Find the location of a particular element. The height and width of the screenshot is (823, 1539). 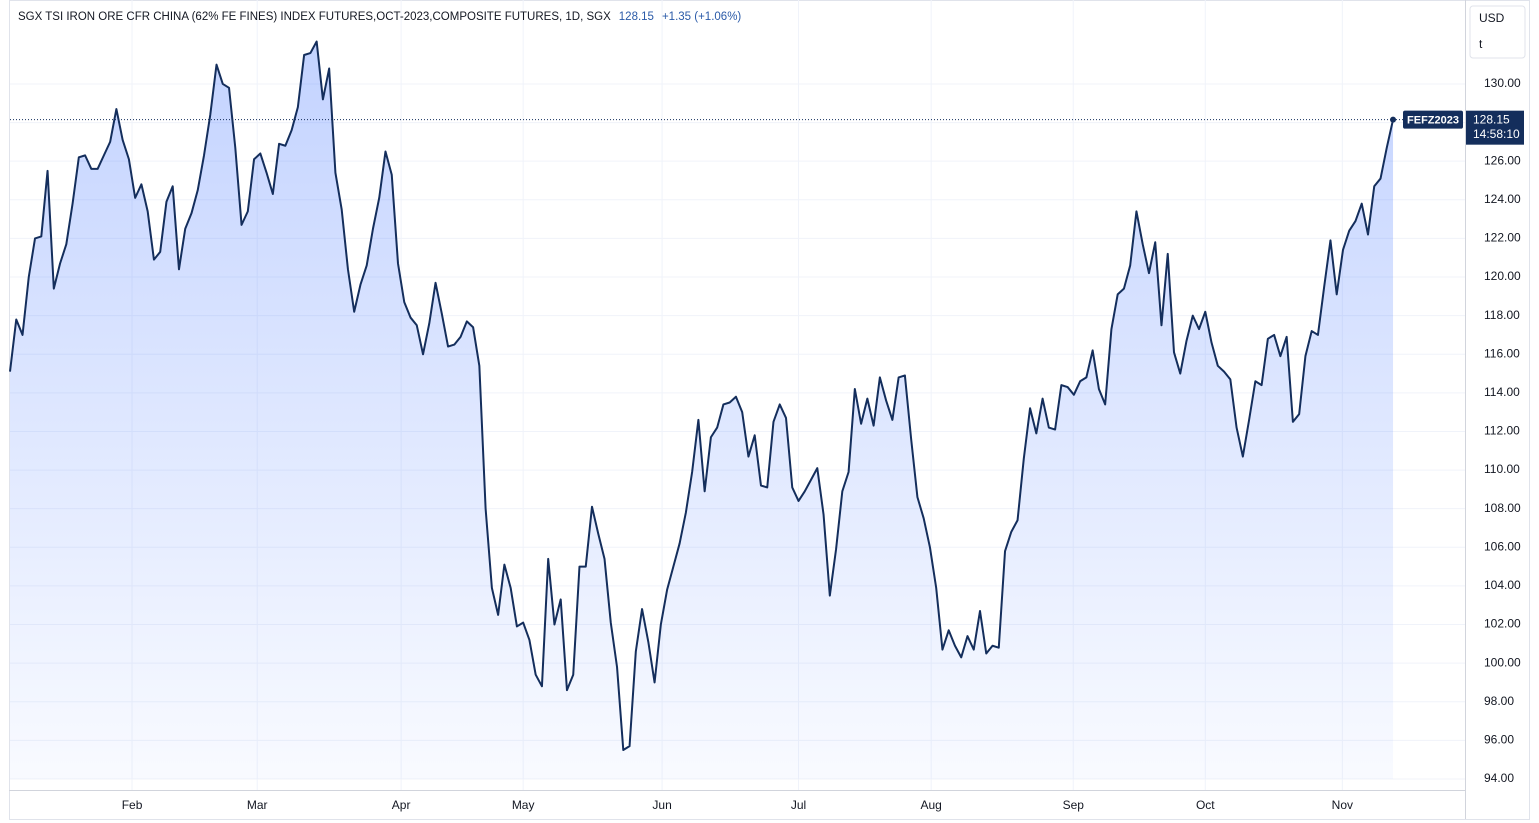

x-tick-label: Nov is located at coordinates (1342, 805).